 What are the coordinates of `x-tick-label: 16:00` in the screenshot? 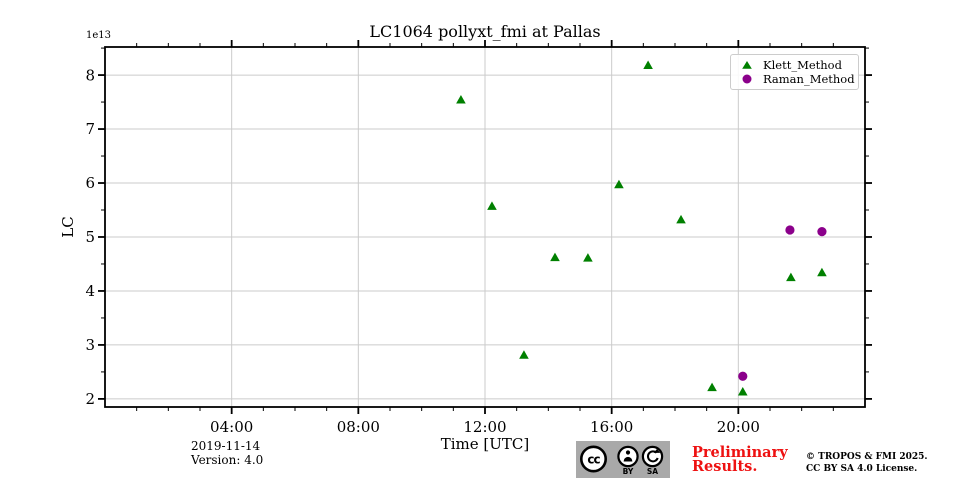 It's located at (611, 427).